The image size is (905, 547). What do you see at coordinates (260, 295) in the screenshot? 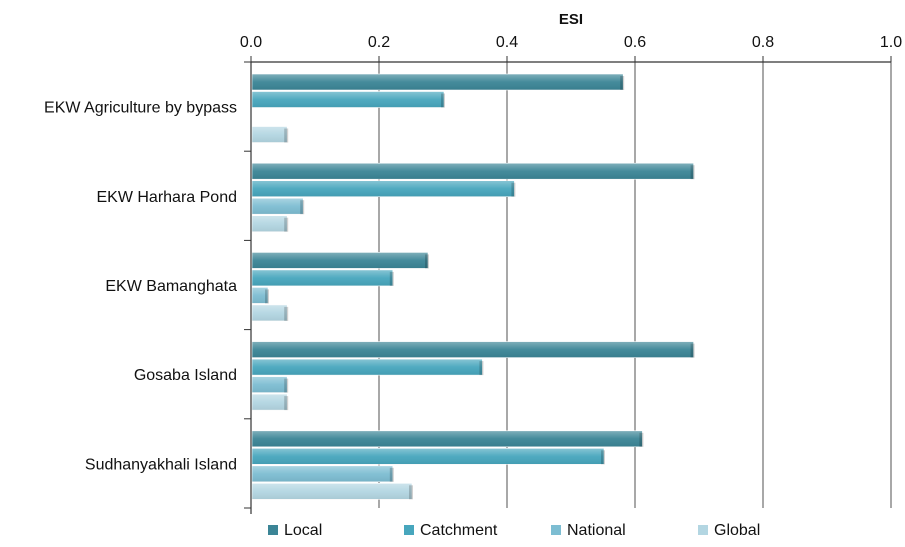
I see `bar-gloss-national-ekw-bamanghata` at bounding box center [260, 295].